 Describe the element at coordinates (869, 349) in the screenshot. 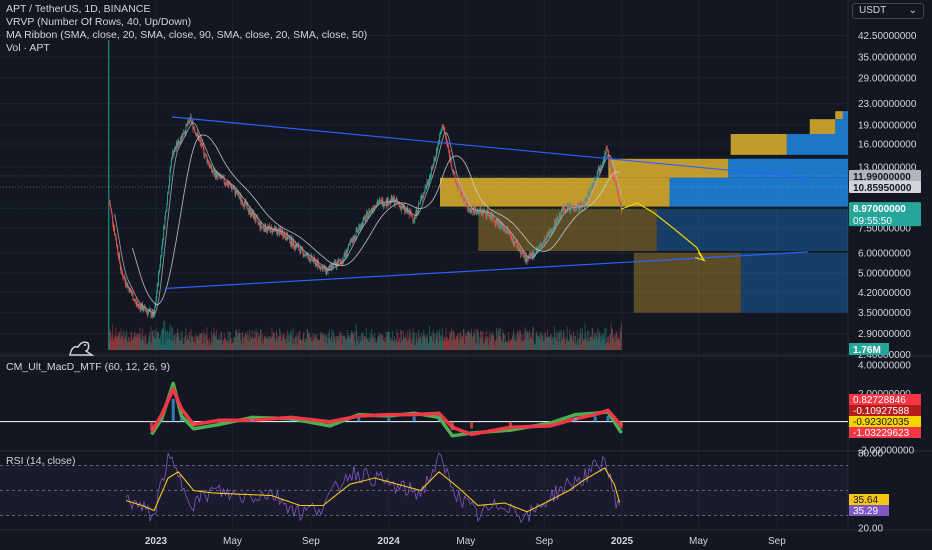

I see `volume-label-bg` at that location.